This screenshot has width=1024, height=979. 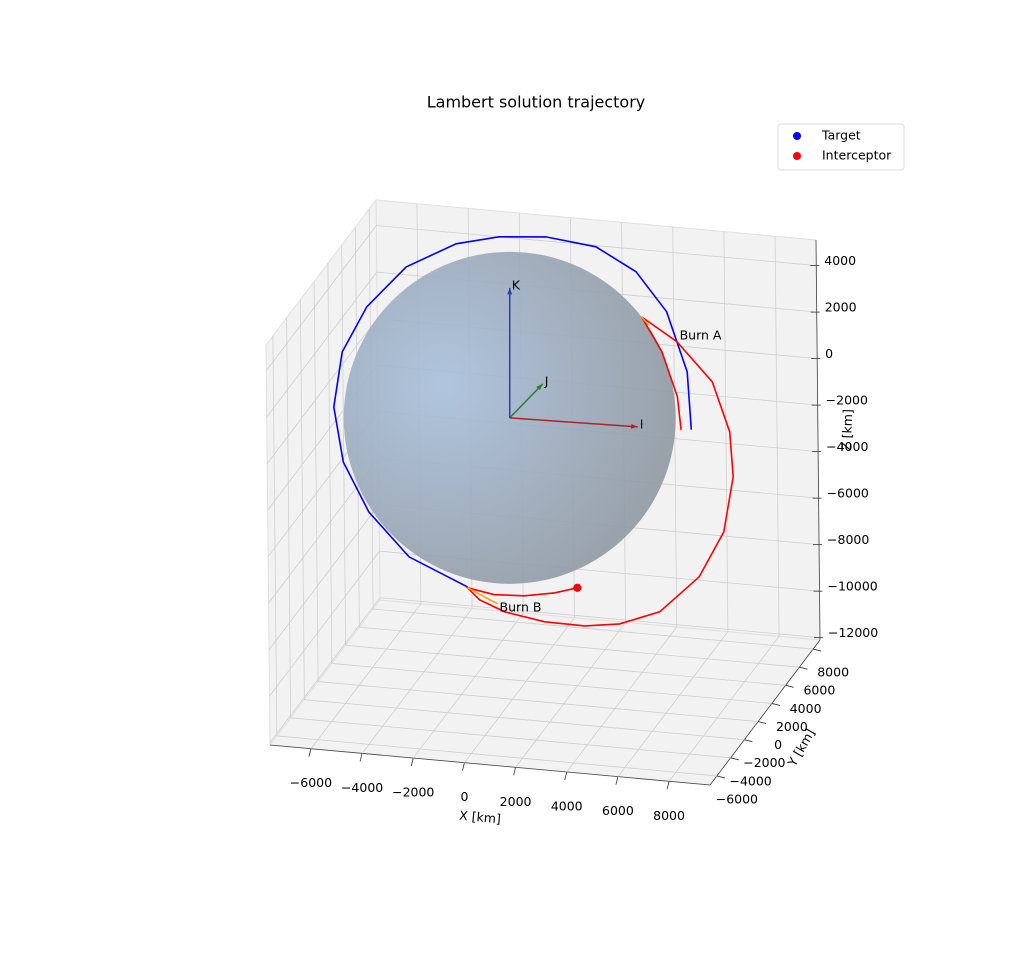 I want to click on x-axis-label: X [km], so click(x=480, y=817).